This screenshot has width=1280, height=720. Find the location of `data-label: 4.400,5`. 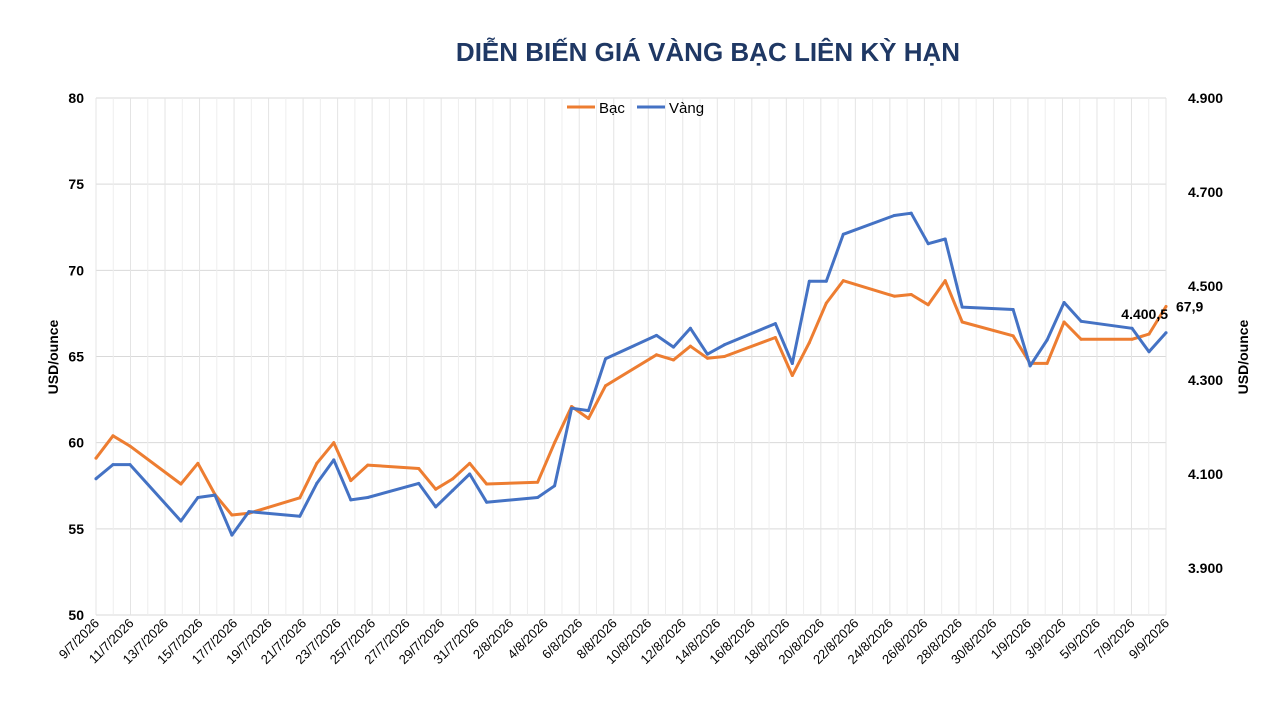

data-label: 4.400,5 is located at coordinates (1144, 314).